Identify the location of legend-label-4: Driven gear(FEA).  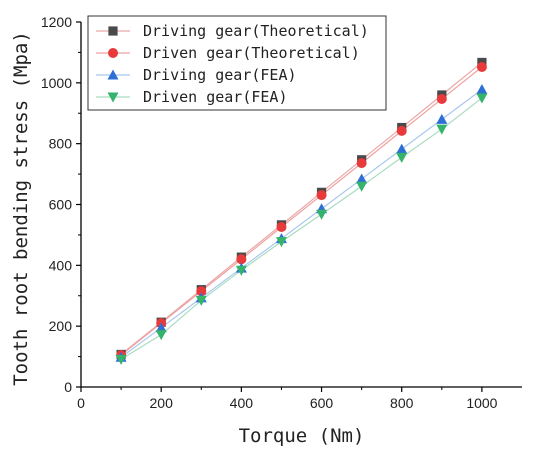
(215, 97).